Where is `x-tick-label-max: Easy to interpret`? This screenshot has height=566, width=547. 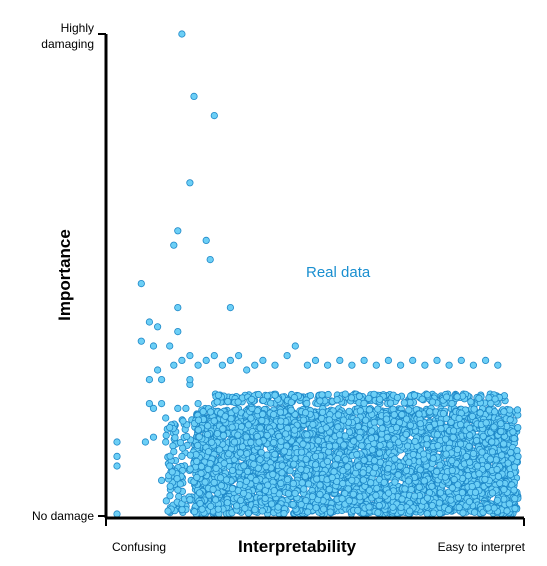
x-tick-label-max: Easy to interpret is located at coordinates (481, 547).